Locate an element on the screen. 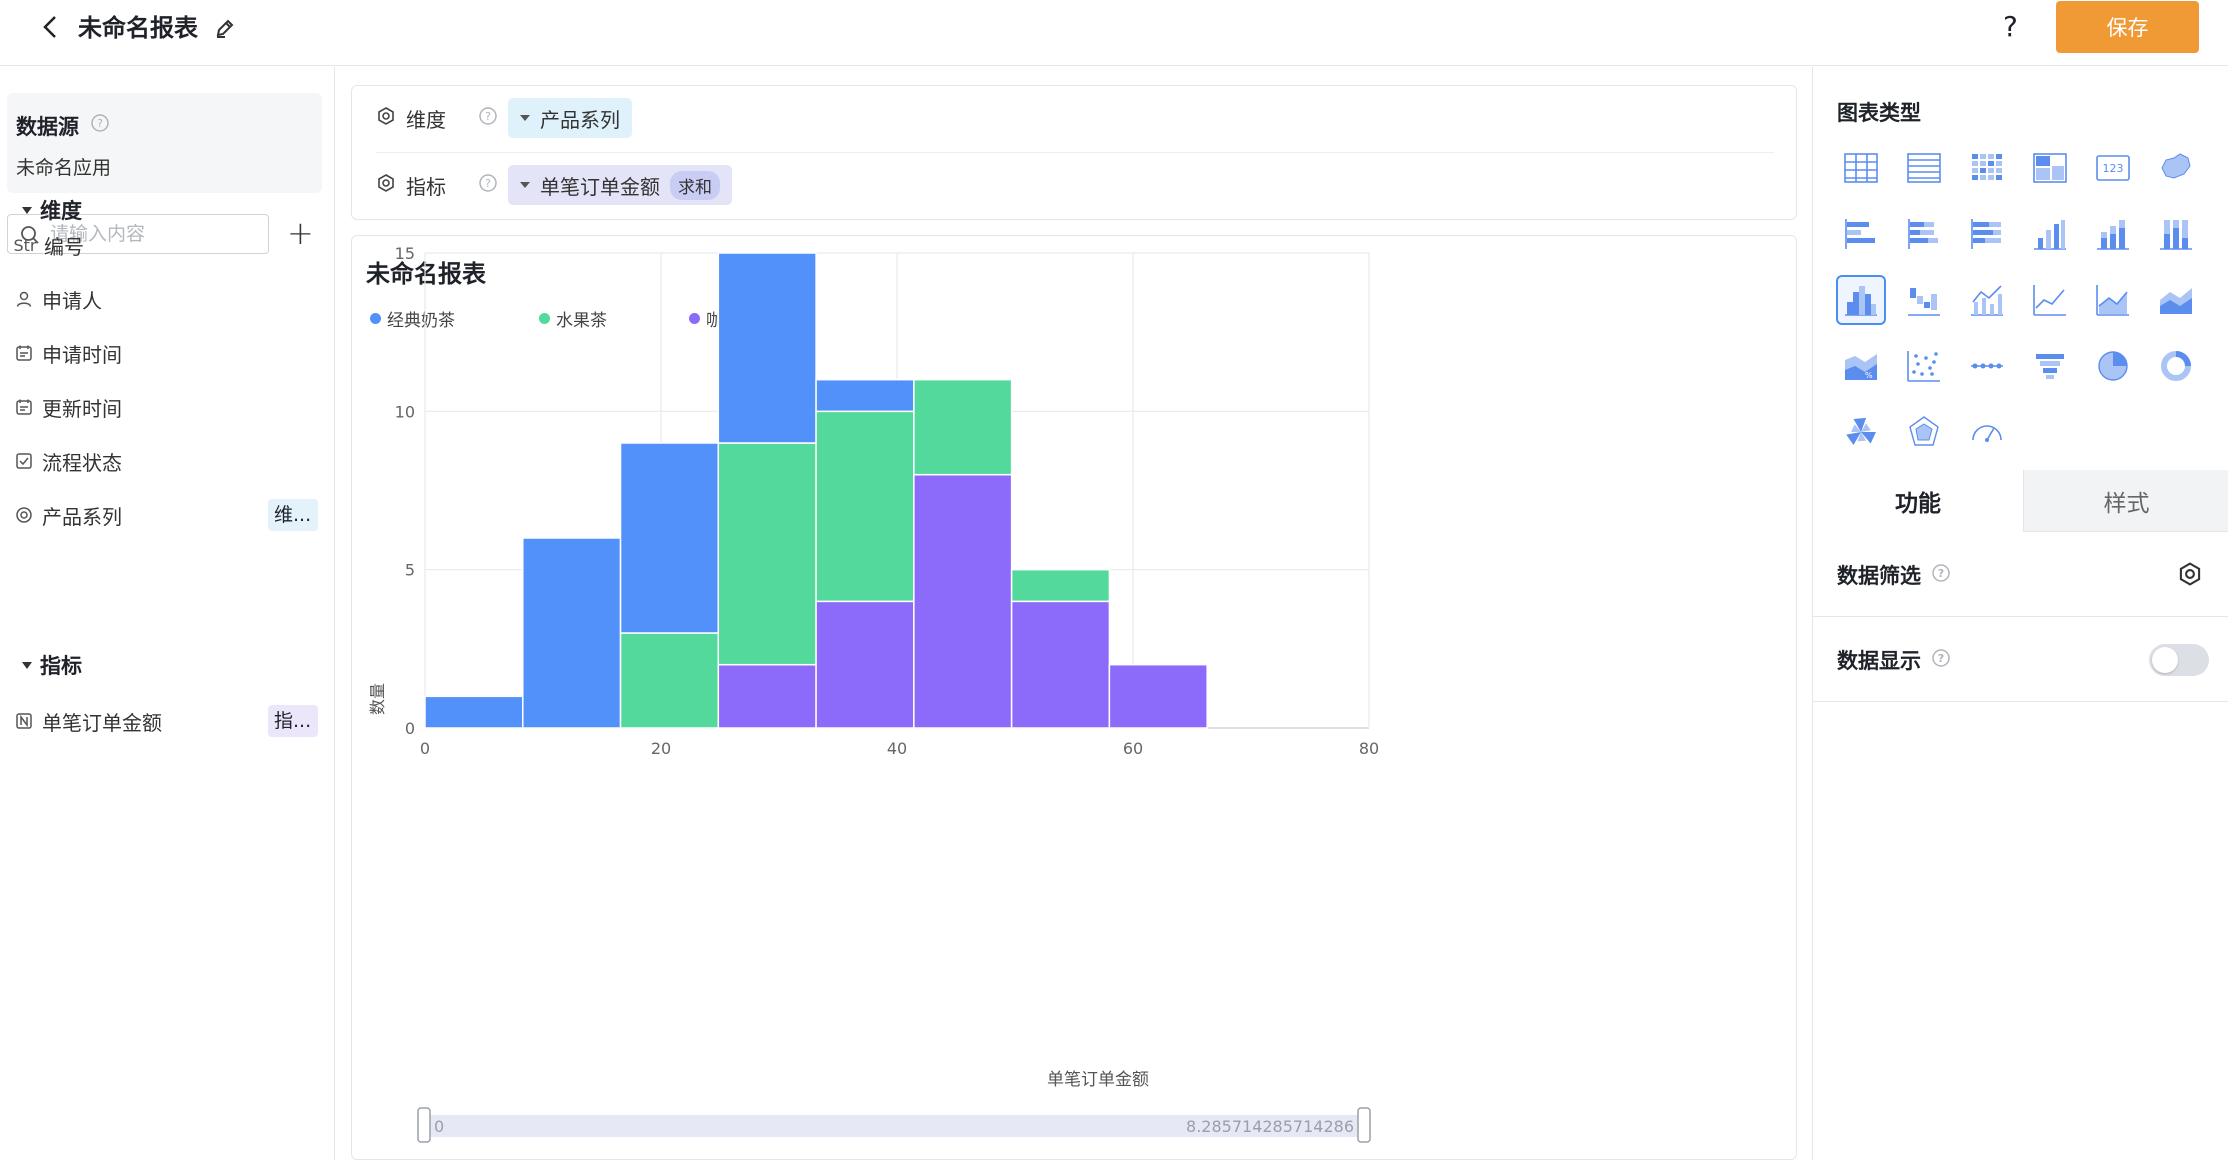  x-tick-label: 20 is located at coordinates (661, 748).